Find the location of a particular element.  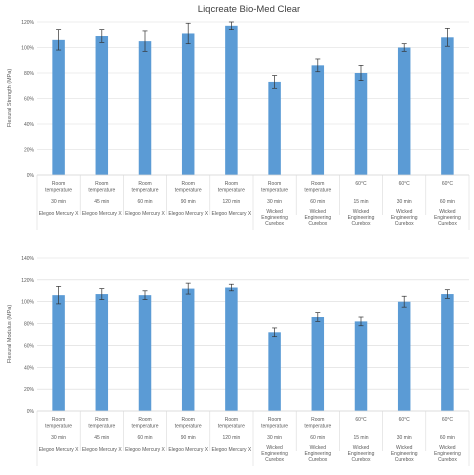

y-axis-label: Flexural Strength (MPa) is located at coordinates (10, 98).